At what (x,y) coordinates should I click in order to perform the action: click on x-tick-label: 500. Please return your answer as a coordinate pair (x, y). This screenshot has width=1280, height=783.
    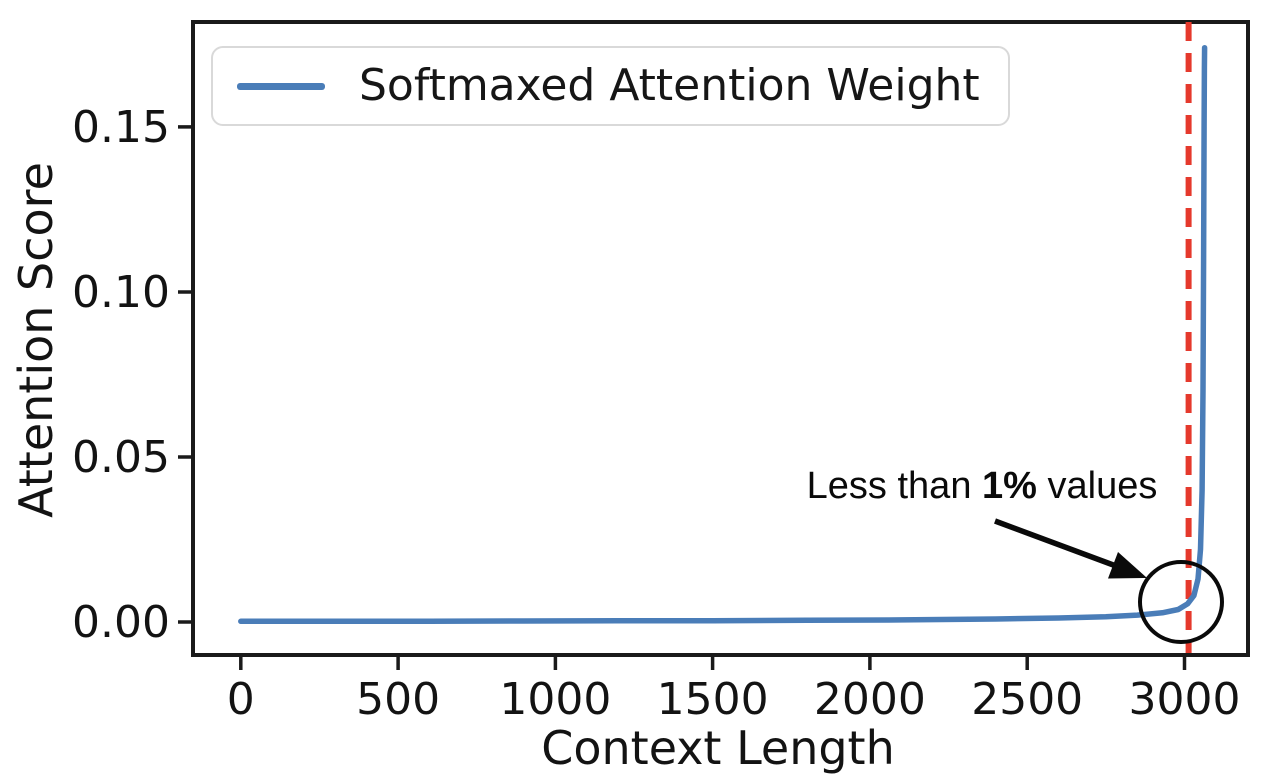
    Looking at the image, I should click on (398, 699).